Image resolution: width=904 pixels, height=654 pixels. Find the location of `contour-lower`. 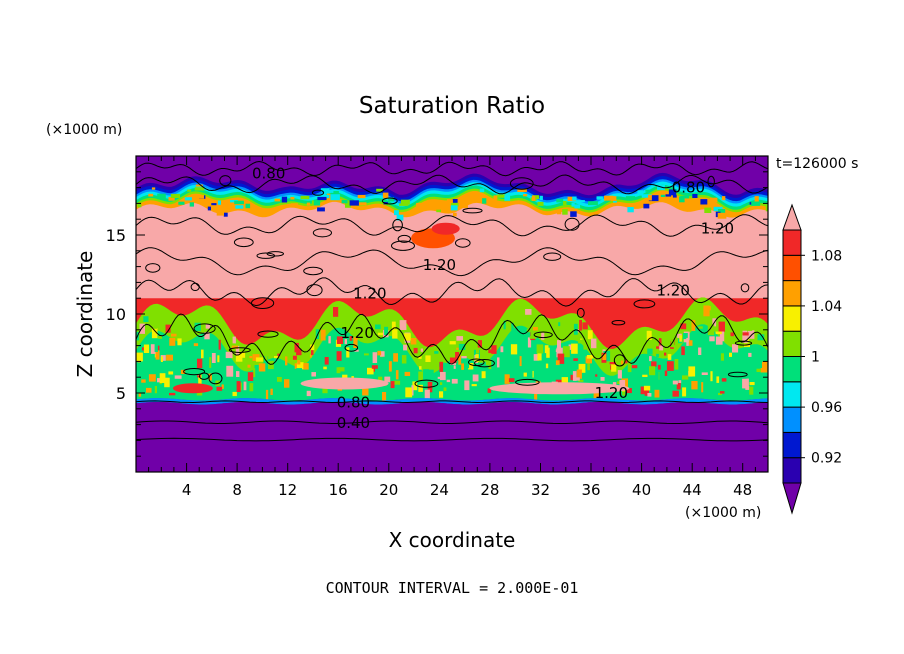

contour-lower is located at coordinates (452, 439).